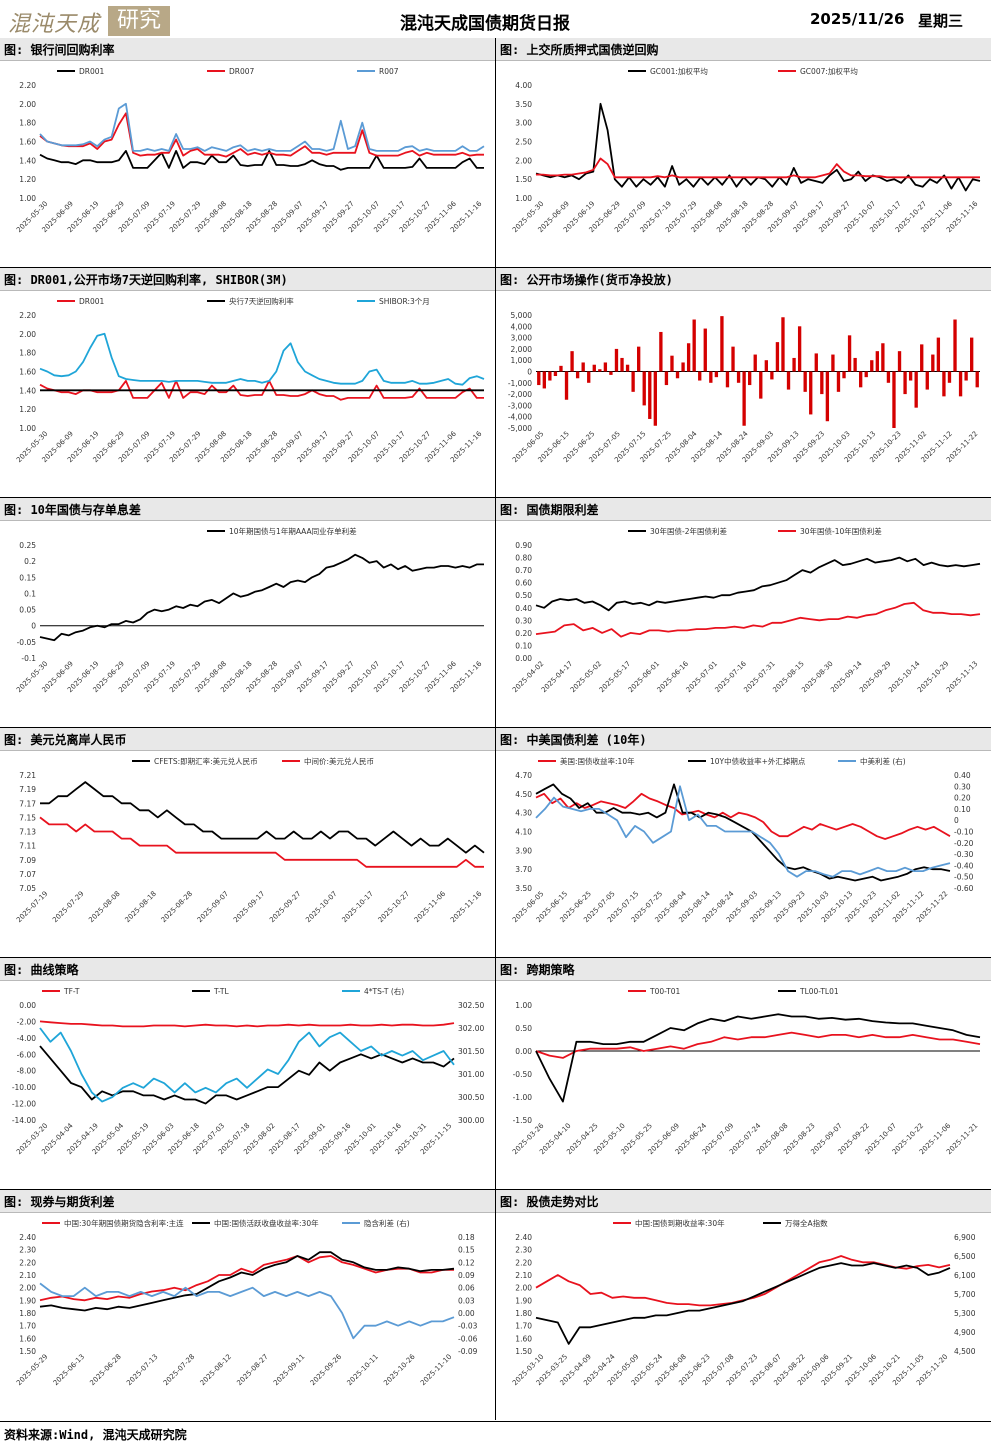 The width and height of the screenshot is (991, 1445). Describe the element at coordinates (471, 1051) in the screenshot. I see `y2-tick-label: 301.50` at that location.